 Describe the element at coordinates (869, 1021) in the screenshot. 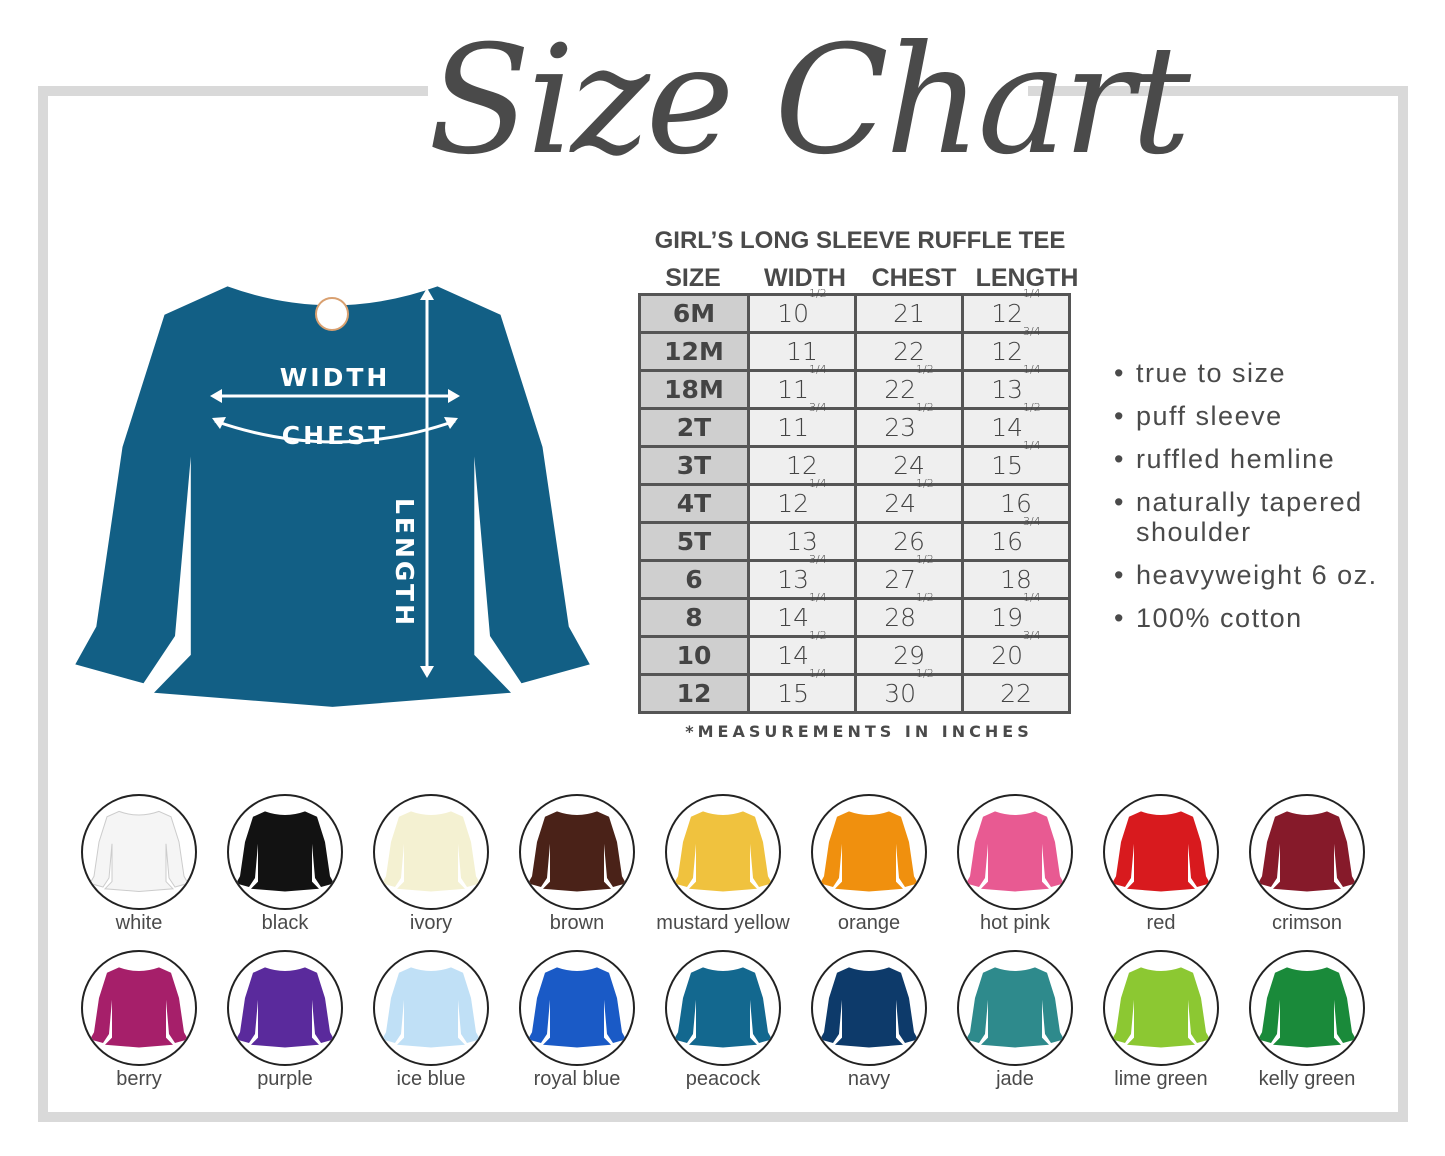

I see `color-swatch: navy` at that location.